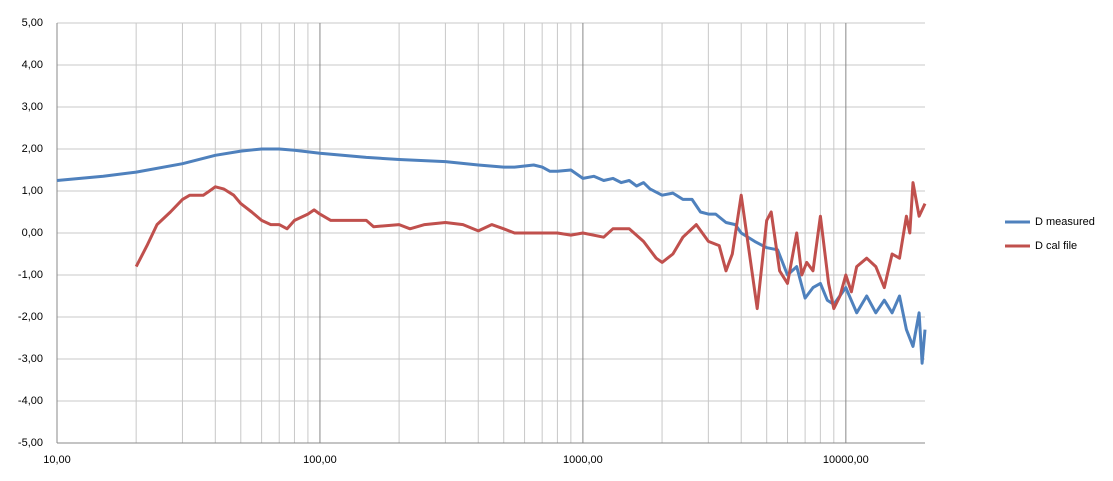  I want to click on y-tick-label: 3,00, so click(32, 107).